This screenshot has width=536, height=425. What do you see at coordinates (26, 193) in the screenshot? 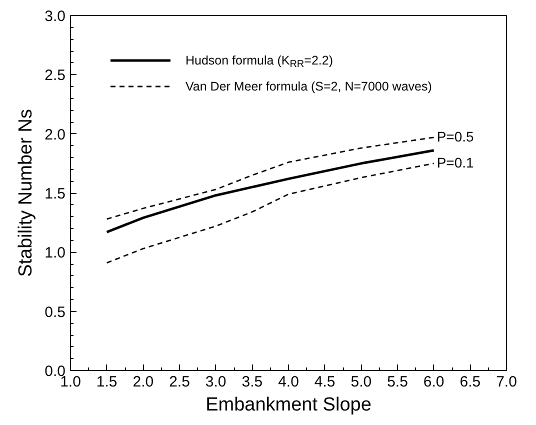
I see `y-axis-title: Stability Number Ns` at bounding box center [26, 193].